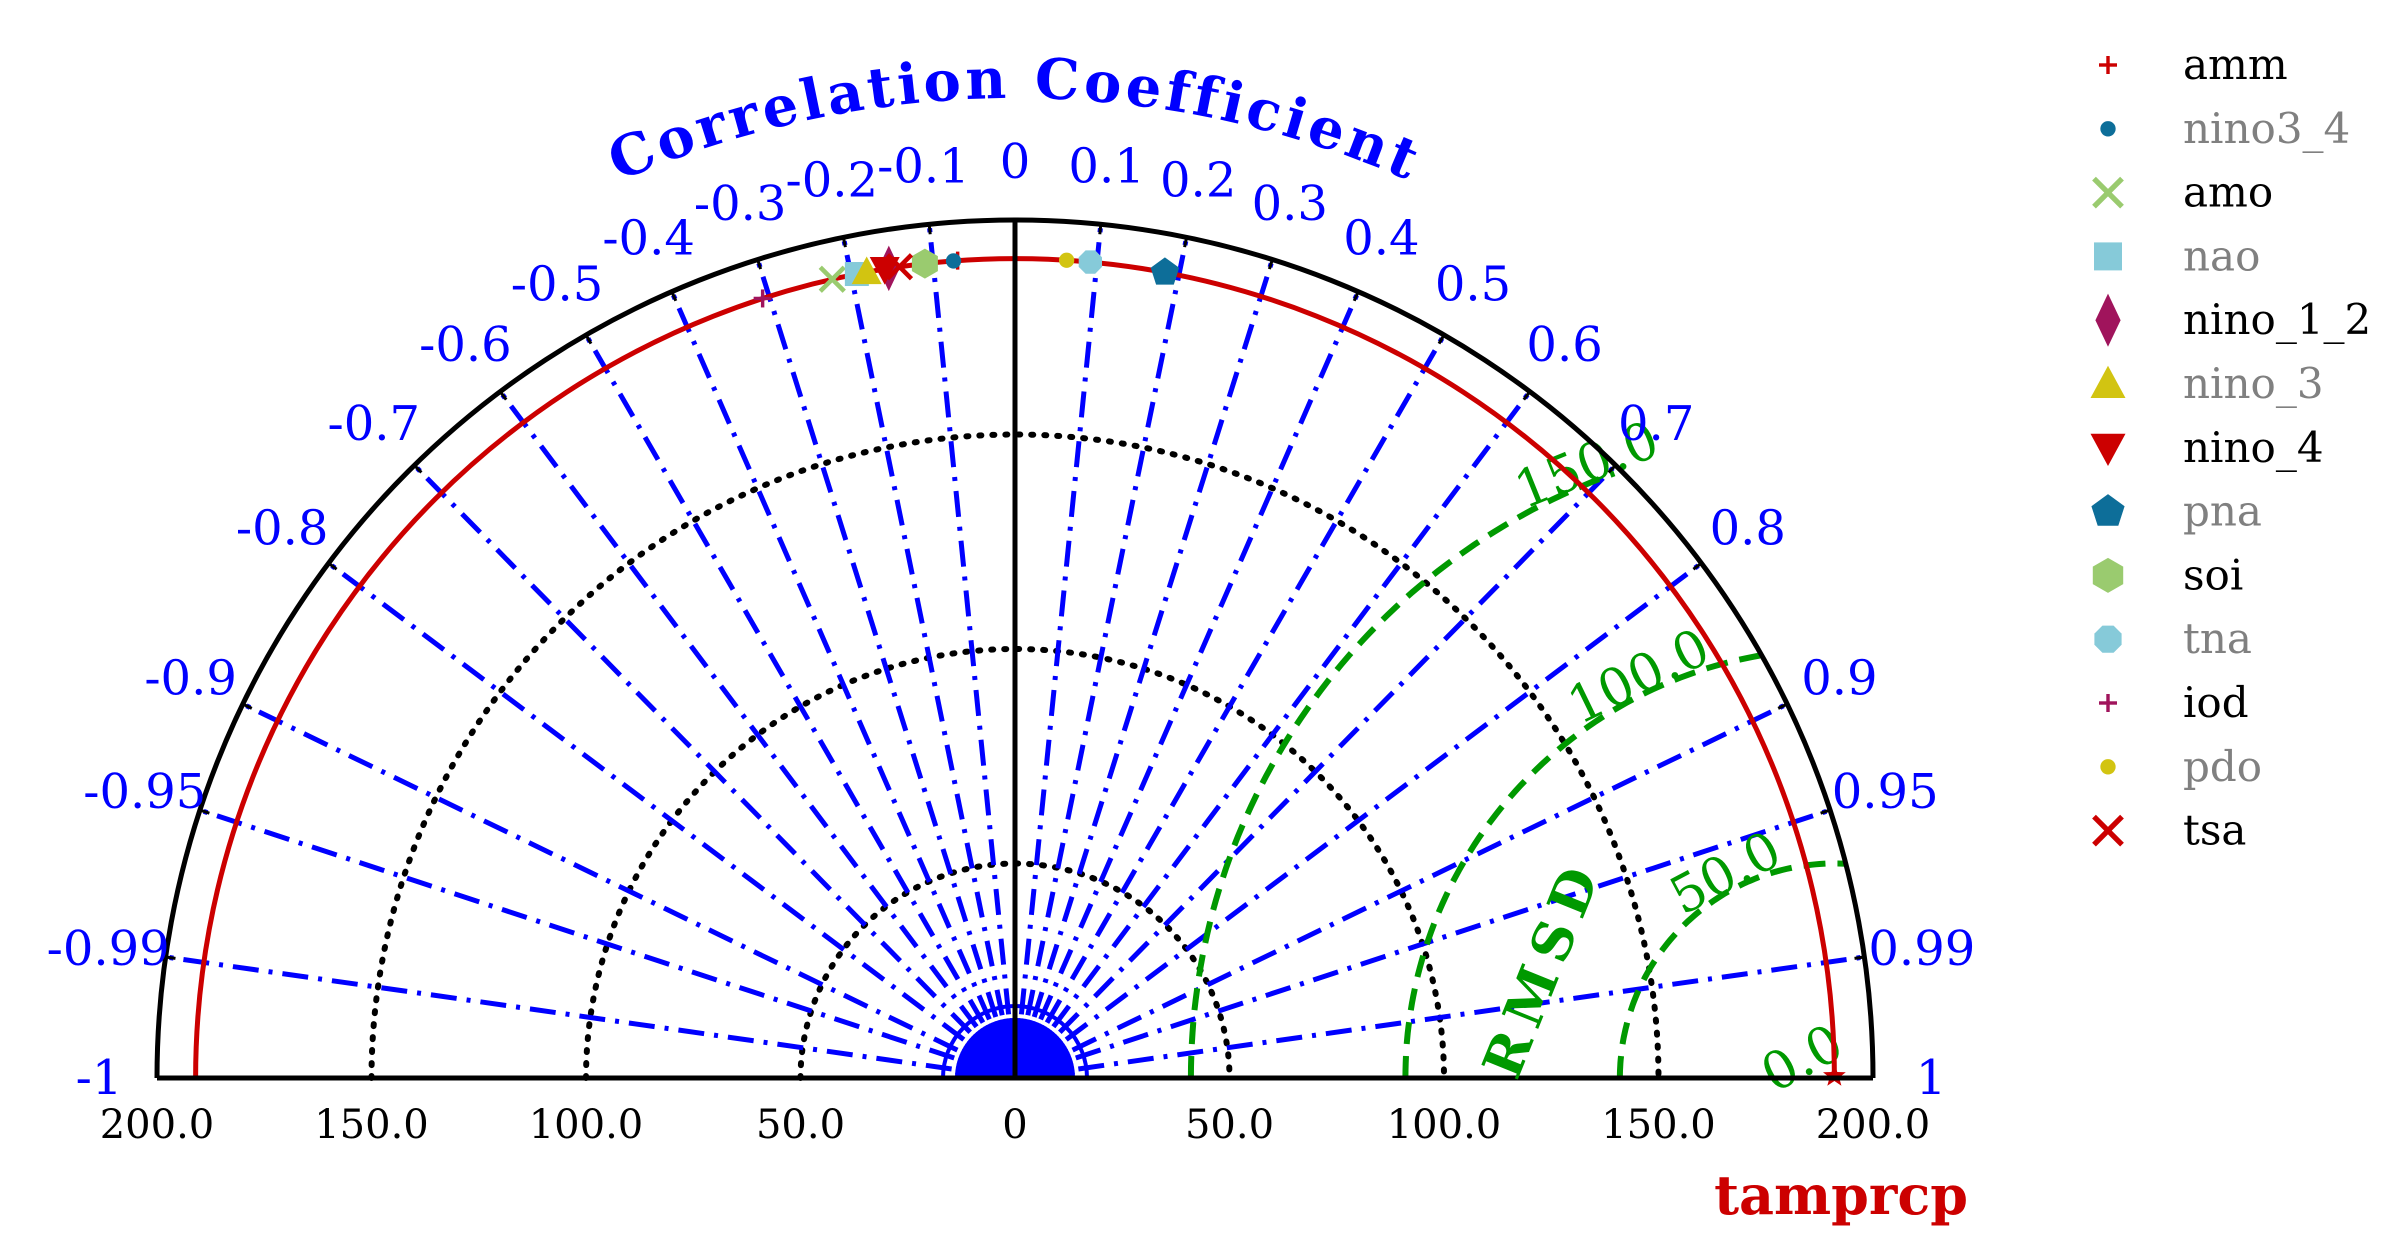 This screenshot has width=2403, height=1250. What do you see at coordinates (1015, 1125) in the screenshot?
I see `std-tick-labels: 200.0 150.0 100.0 50.0 0 50.0 100.0 150.0 200.0` at bounding box center [1015, 1125].